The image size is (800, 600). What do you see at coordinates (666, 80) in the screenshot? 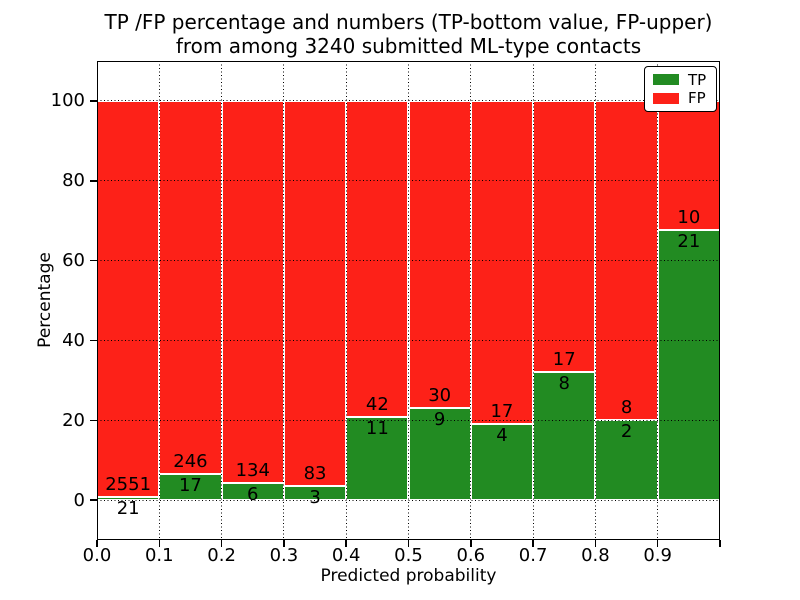
I see `legend-swatch-tp` at bounding box center [666, 80].